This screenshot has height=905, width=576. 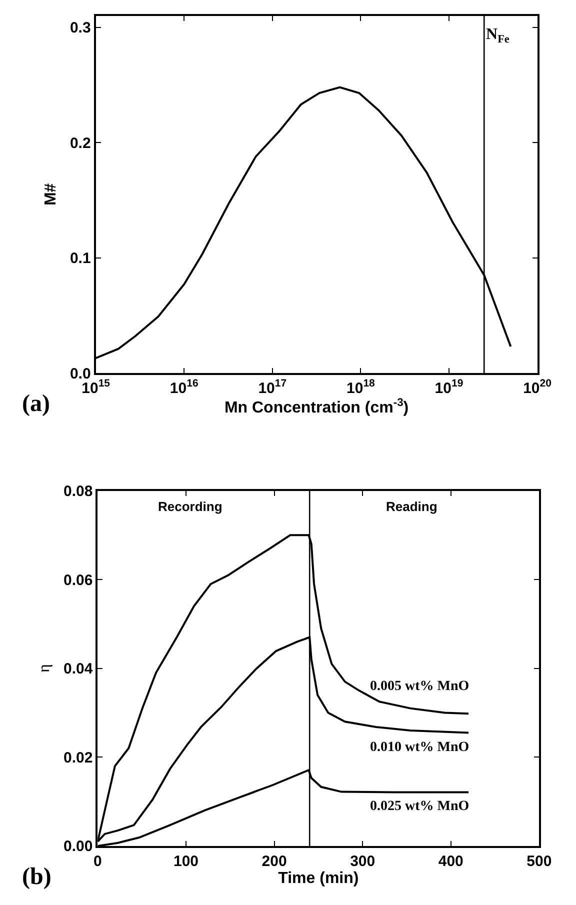 What do you see at coordinates (78, 491) in the screenshot?
I see `y-tick-label: 0.08` at bounding box center [78, 491].